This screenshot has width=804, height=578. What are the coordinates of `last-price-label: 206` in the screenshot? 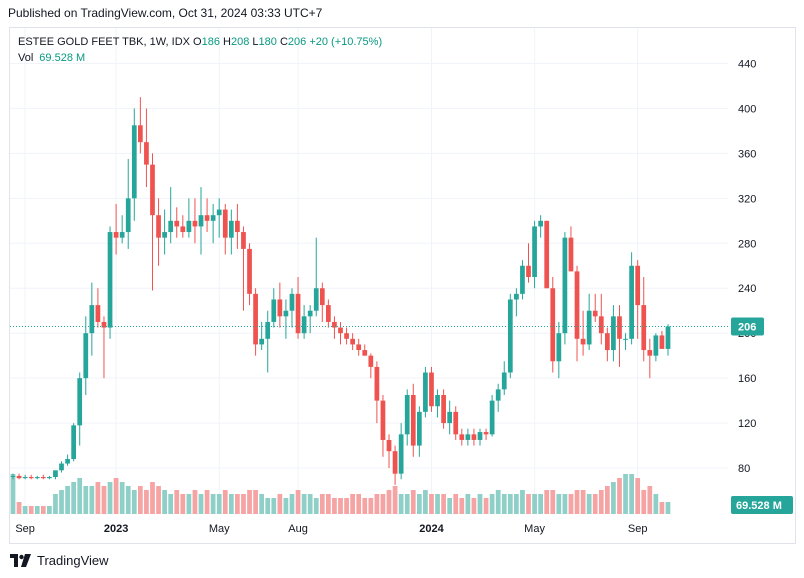 It's located at (747, 327).